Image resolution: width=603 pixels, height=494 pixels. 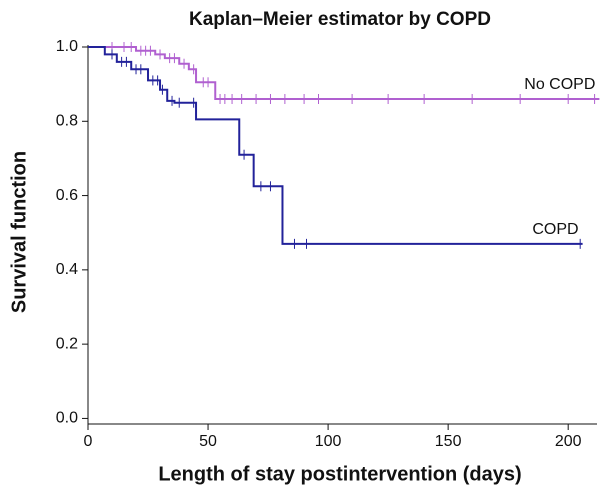 What do you see at coordinates (19, 232) in the screenshot?
I see `y-axis-title: Survival function` at bounding box center [19, 232].